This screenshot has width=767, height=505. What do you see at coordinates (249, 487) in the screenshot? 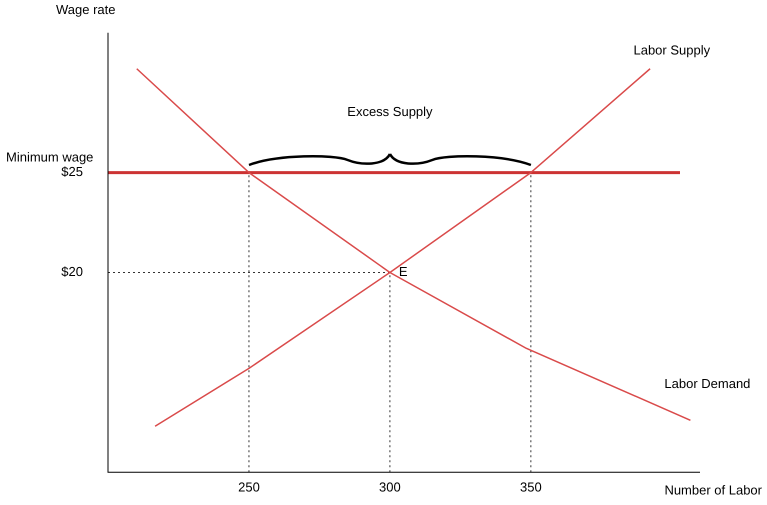
I see `x-tick-label: 250` at bounding box center [249, 487].